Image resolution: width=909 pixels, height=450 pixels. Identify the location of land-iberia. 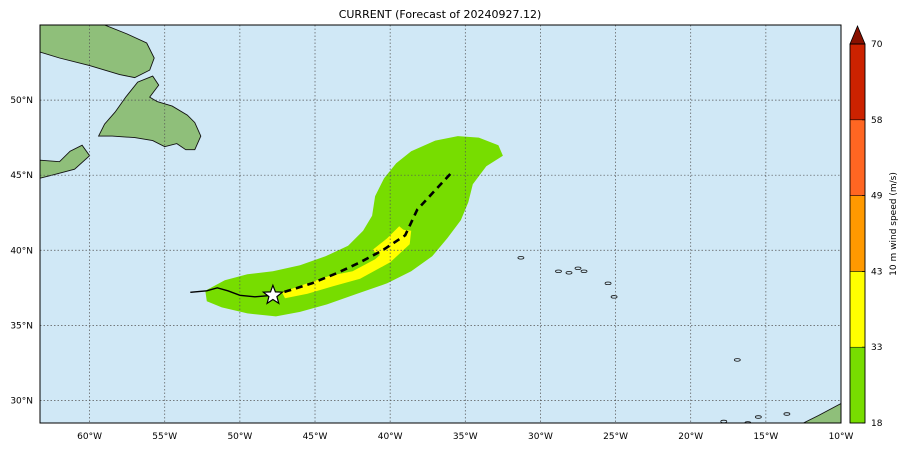
(822, 412).